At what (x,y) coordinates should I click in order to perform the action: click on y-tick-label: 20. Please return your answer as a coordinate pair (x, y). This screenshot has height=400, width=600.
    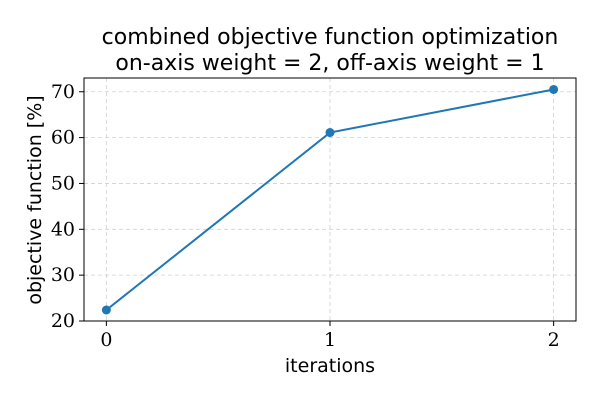
    Looking at the image, I should click on (63, 321).